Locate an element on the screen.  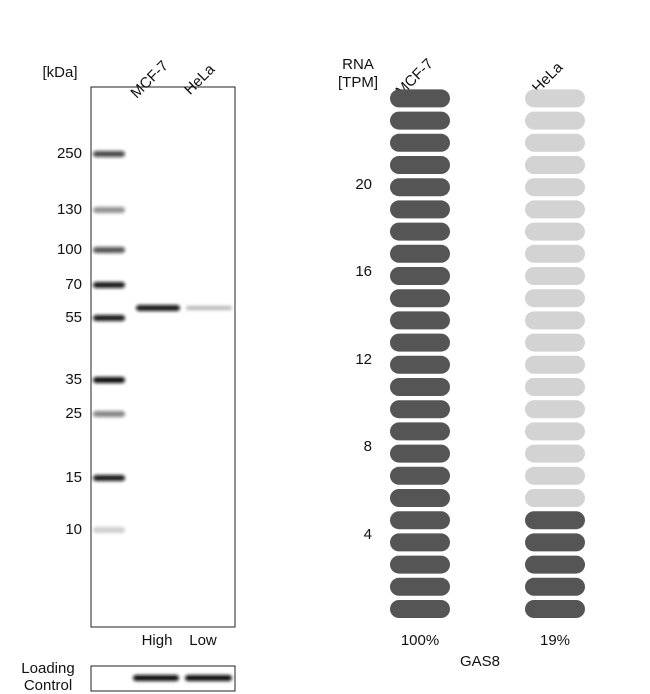
tick-label: 20 is located at coordinates (363, 184).